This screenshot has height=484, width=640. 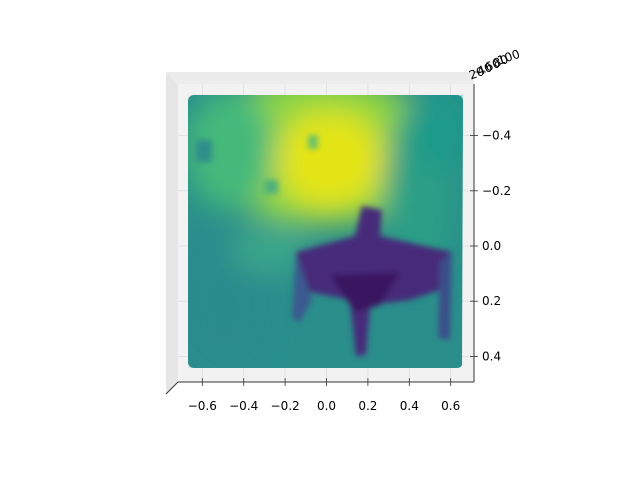 What do you see at coordinates (500, 61) in the screenshot?
I see `z-tick-label: 80` at bounding box center [500, 61].